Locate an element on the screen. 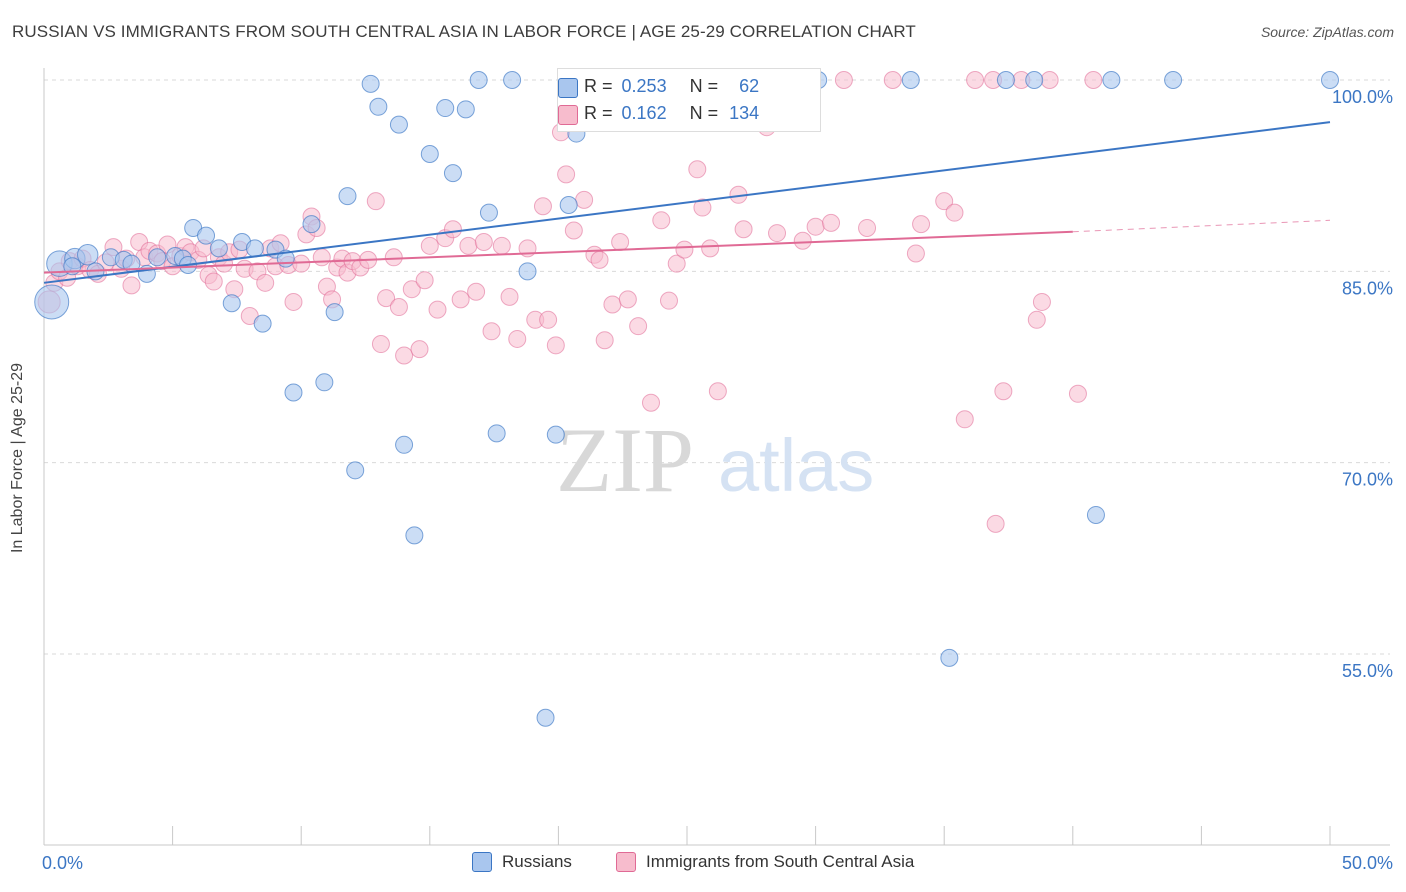 This screenshot has width=1406, height=892. y-tick-label: 85.0% is located at coordinates (1367, 288).